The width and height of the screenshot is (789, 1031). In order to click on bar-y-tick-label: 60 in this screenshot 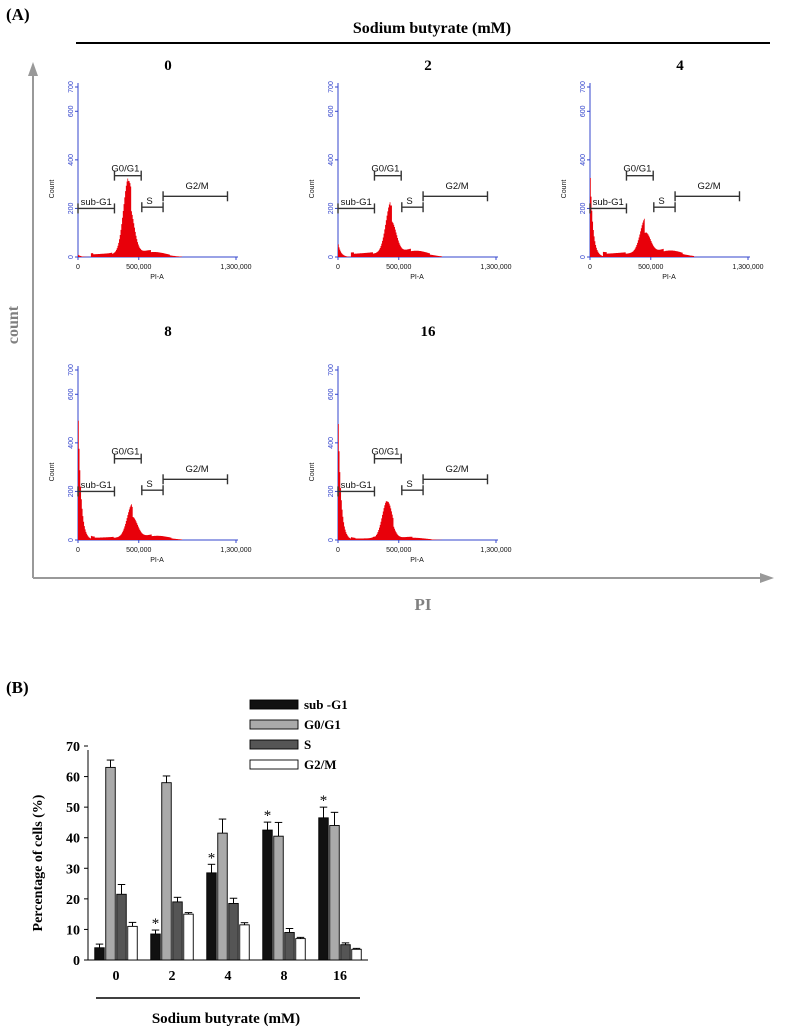, I will do `click(73, 778)`.